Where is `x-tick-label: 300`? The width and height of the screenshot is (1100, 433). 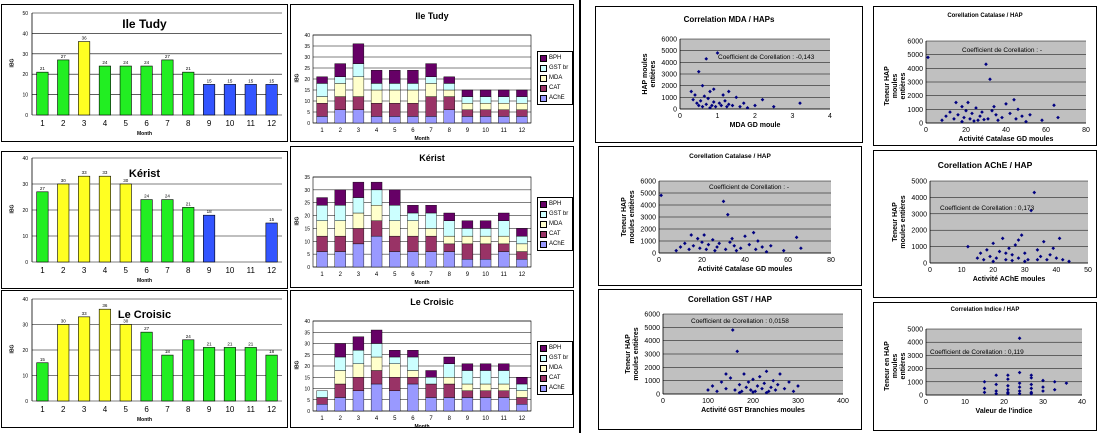 x-tick-label: 300 is located at coordinates (798, 401).